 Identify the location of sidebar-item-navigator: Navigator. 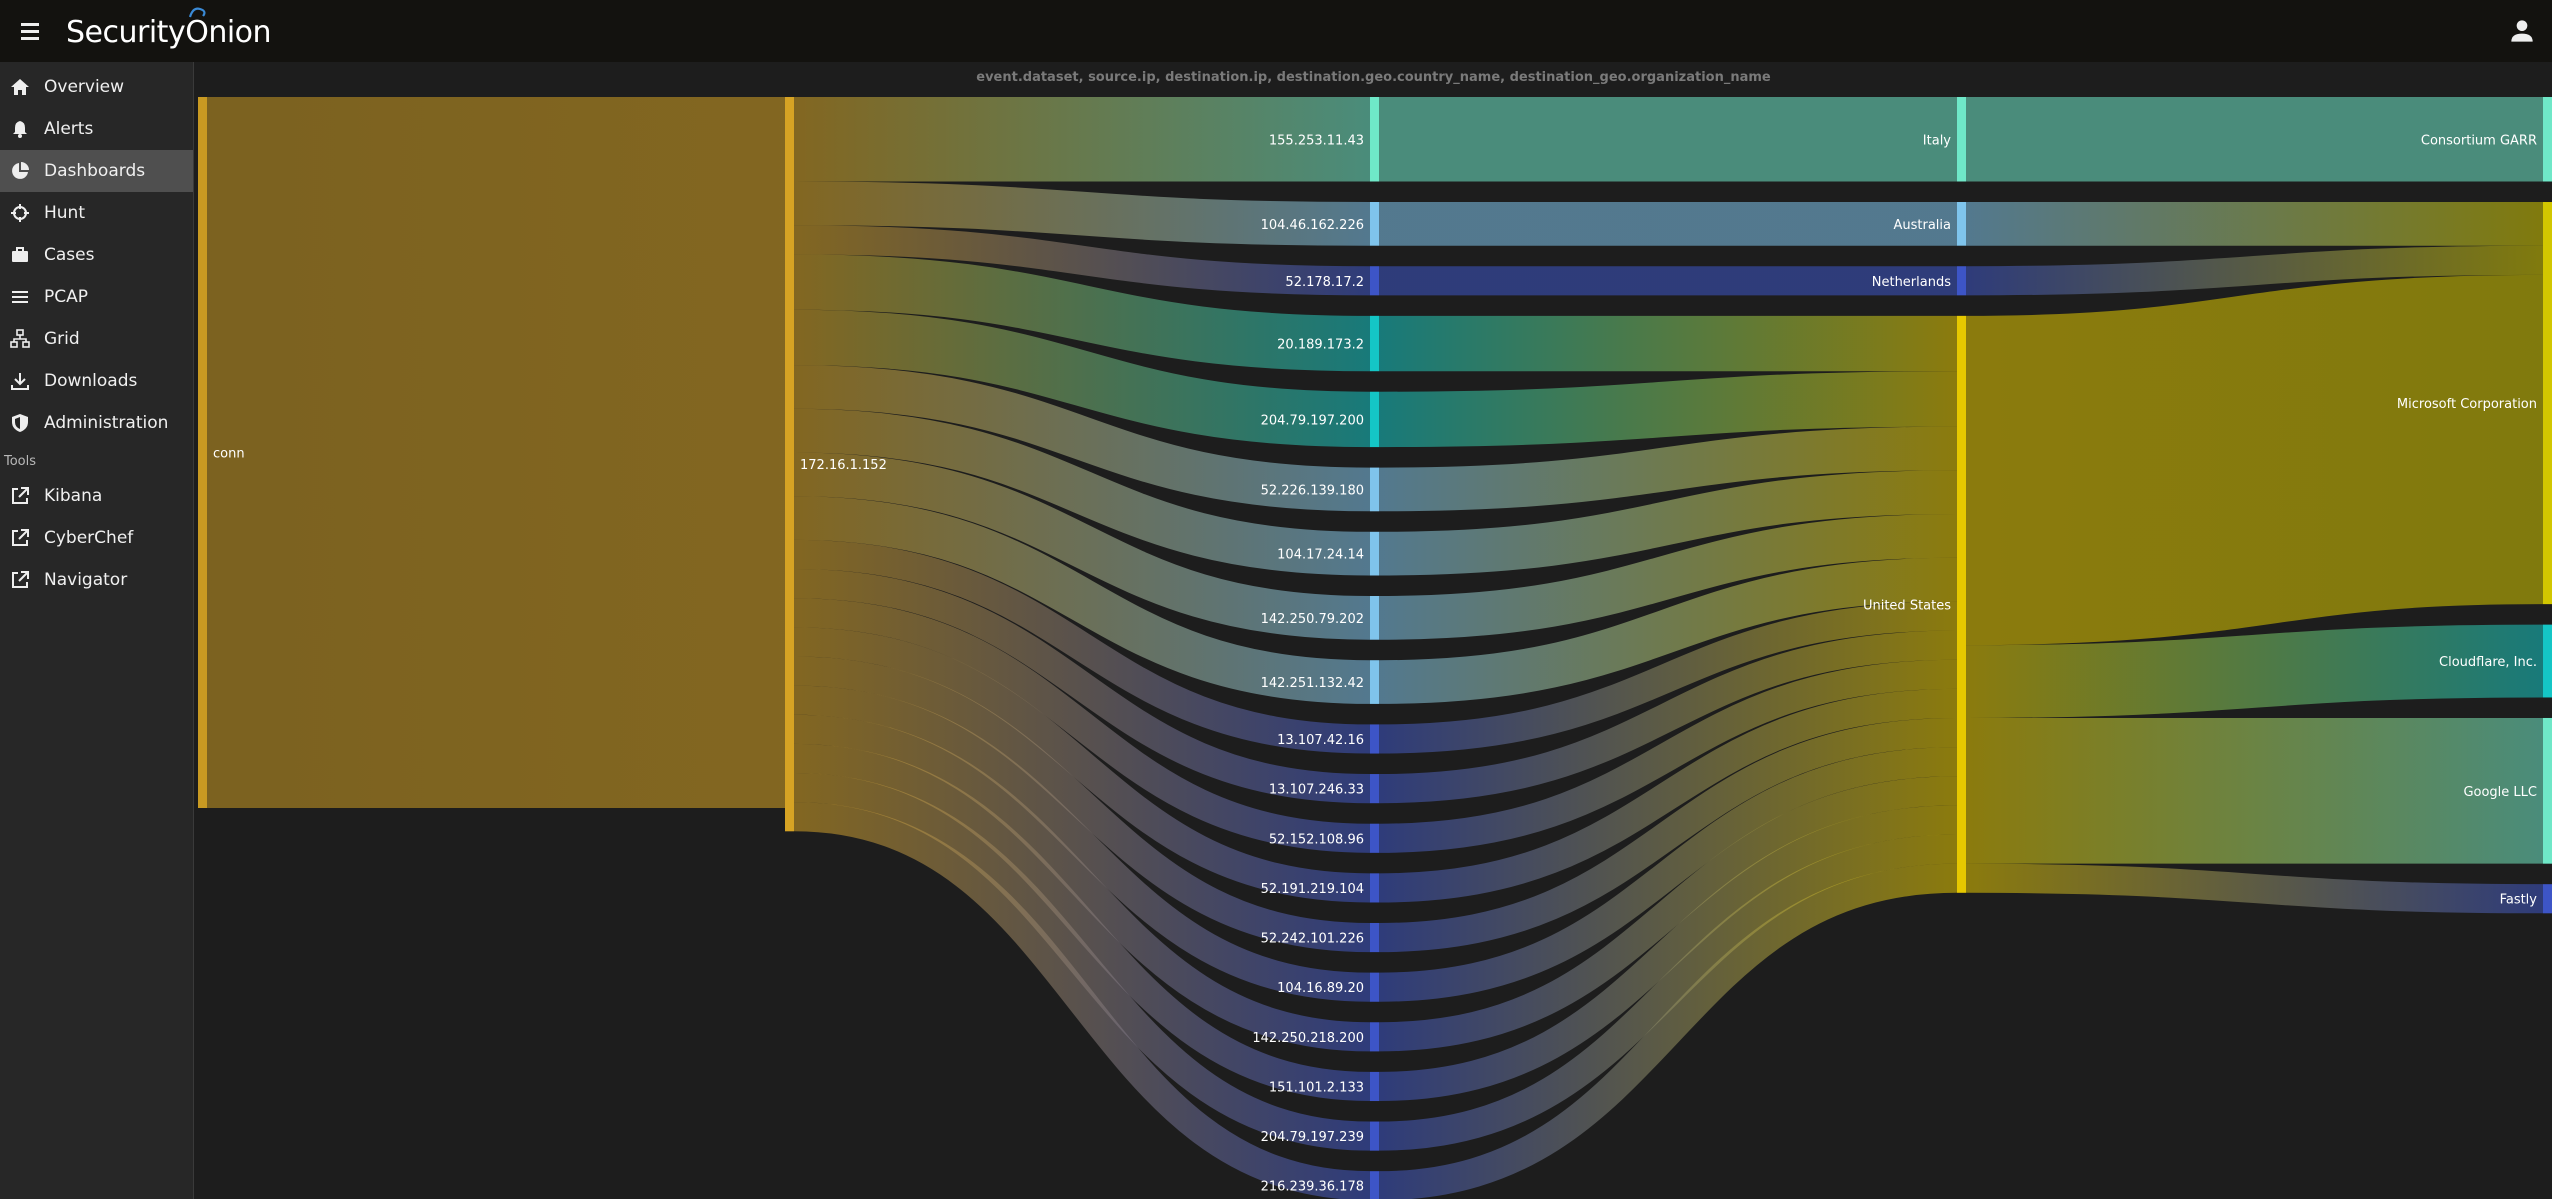
(96, 580).